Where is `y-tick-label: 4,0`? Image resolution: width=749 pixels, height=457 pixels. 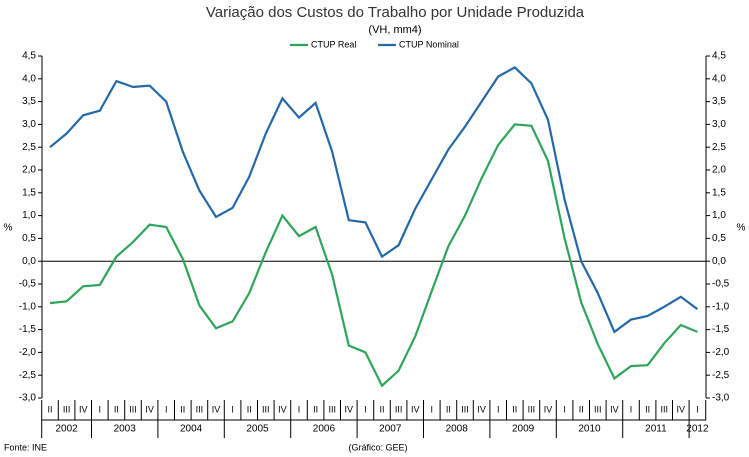 y-tick-label: 4,0 is located at coordinates (29, 78).